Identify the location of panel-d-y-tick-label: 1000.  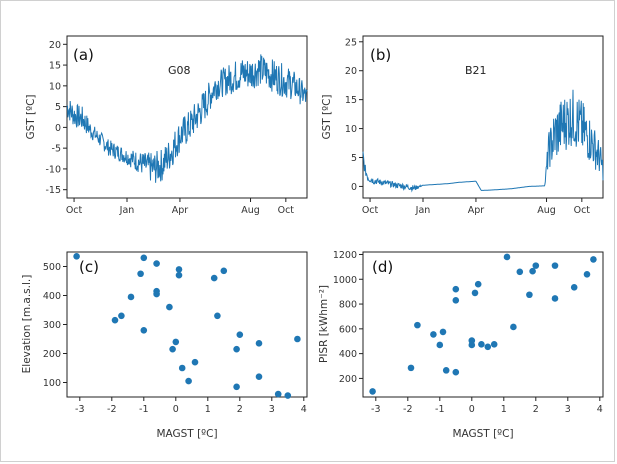
(345, 280).